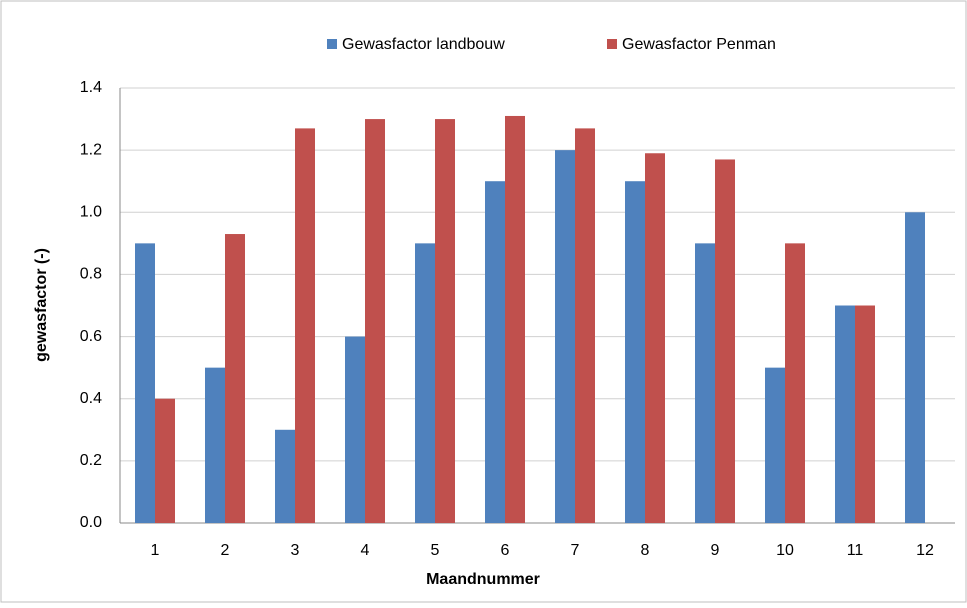 The height and width of the screenshot is (608, 967). What do you see at coordinates (91, 212) in the screenshot?
I see `y-tick-label: 1.0` at bounding box center [91, 212].